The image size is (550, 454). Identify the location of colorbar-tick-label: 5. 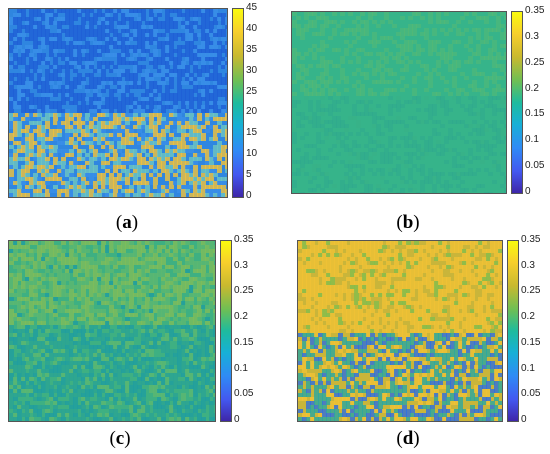
(249, 175).